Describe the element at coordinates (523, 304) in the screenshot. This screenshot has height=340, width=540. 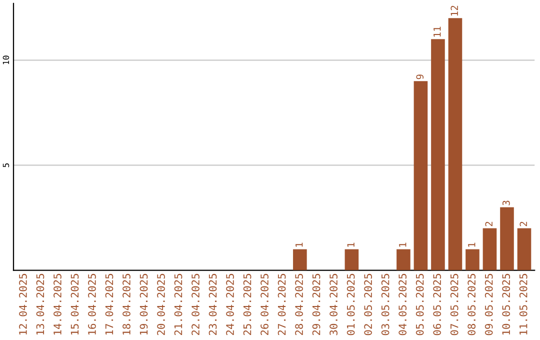
I see `x-tick-label: 11.05.2025` at that location.